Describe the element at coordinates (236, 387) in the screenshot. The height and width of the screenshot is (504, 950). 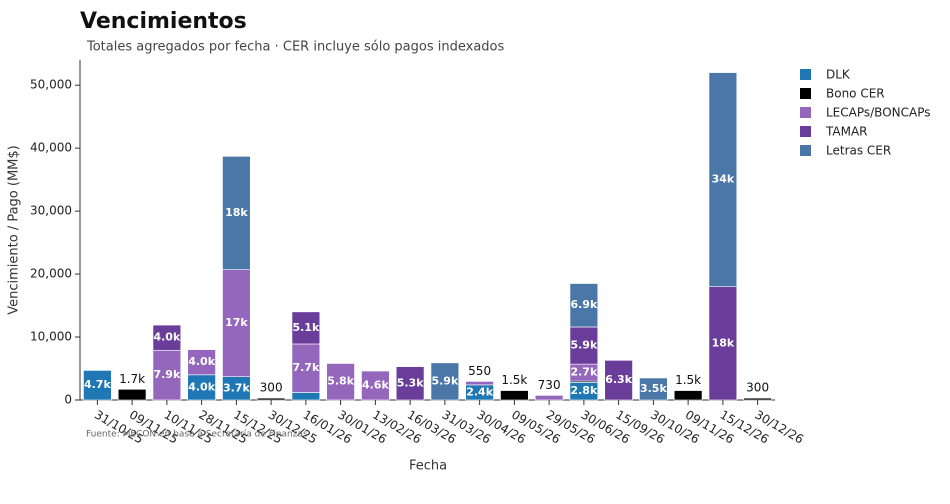
I see `data-label: 3.7k` at that location.